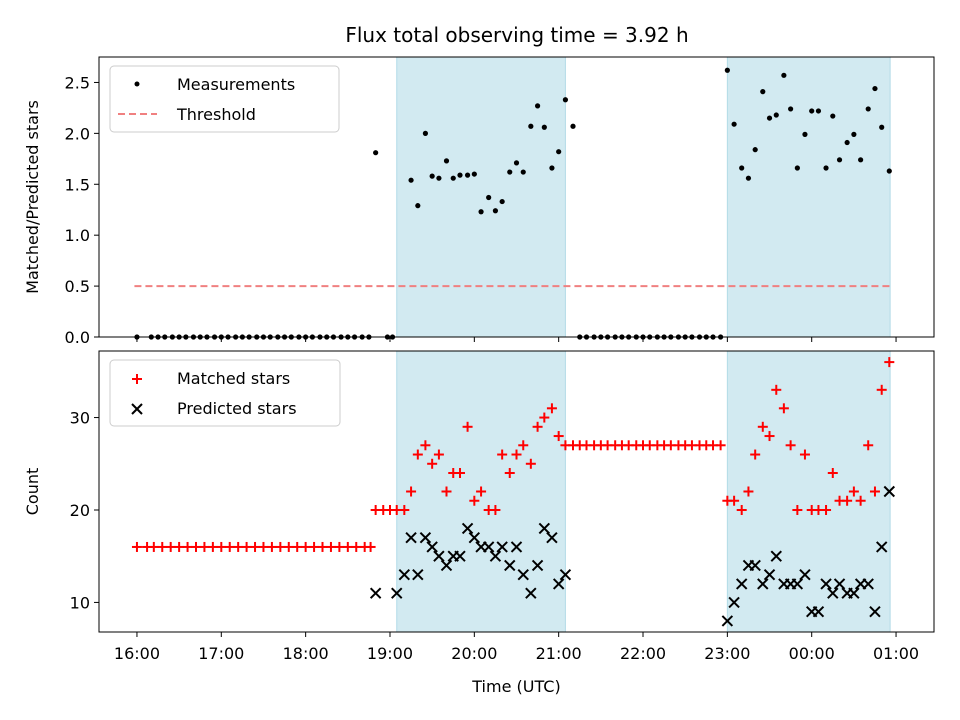 The width and height of the screenshot is (960, 720). What do you see at coordinates (390, 653) in the screenshot?
I see `x-tick-label: 19:00` at bounding box center [390, 653].